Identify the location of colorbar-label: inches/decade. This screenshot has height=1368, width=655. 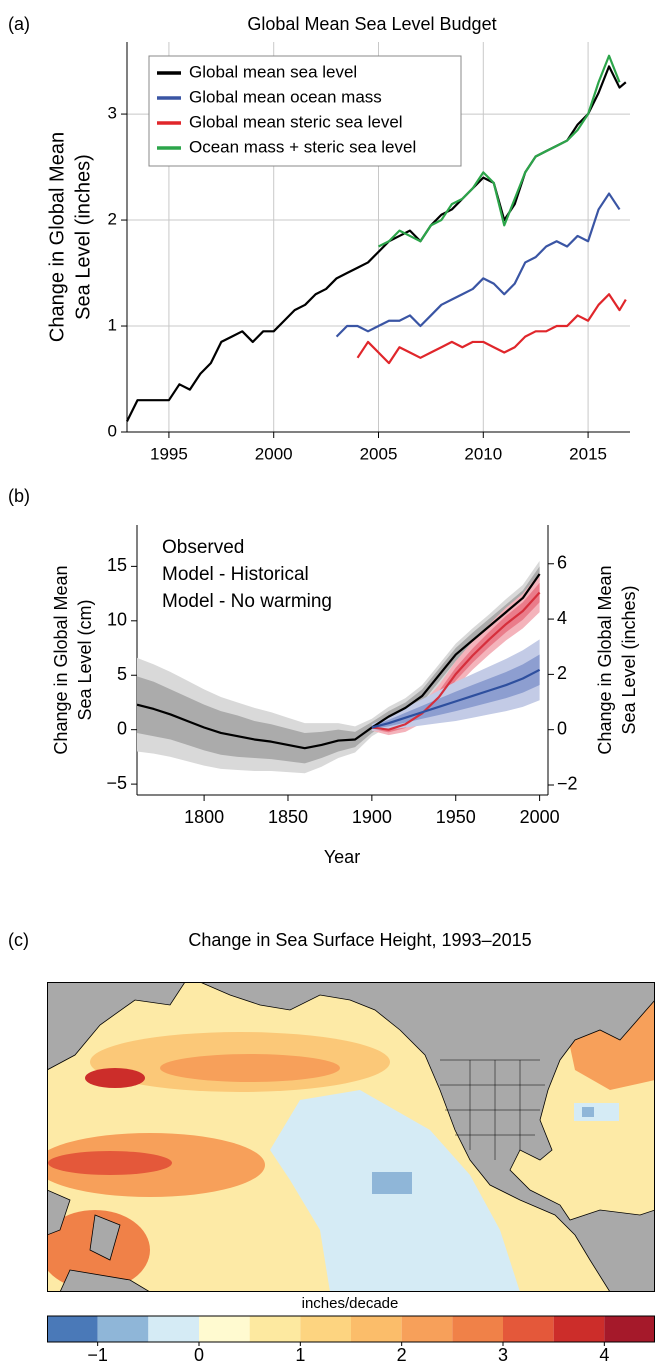
(350, 1303).